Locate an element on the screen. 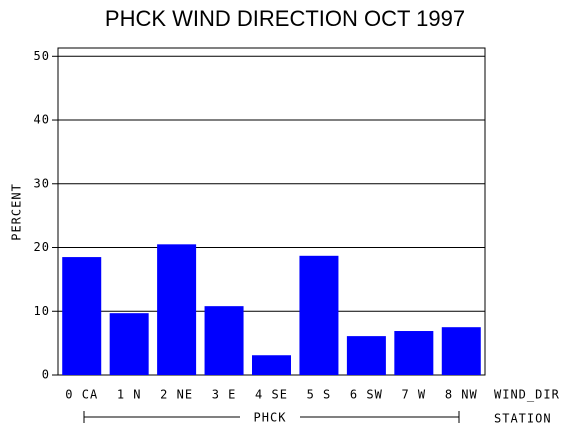 The width and height of the screenshot is (570, 430). y-tick-label: 50 is located at coordinates (42, 56).